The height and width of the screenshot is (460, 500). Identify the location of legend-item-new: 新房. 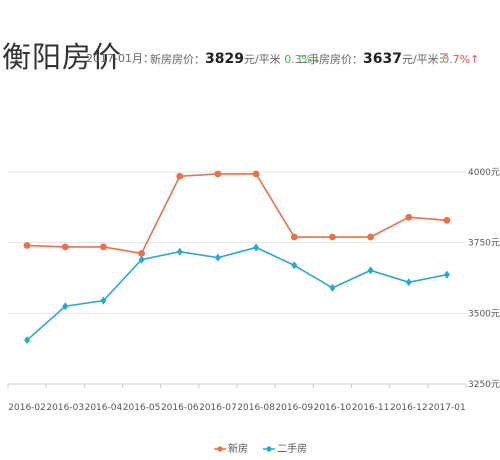
(231, 447).